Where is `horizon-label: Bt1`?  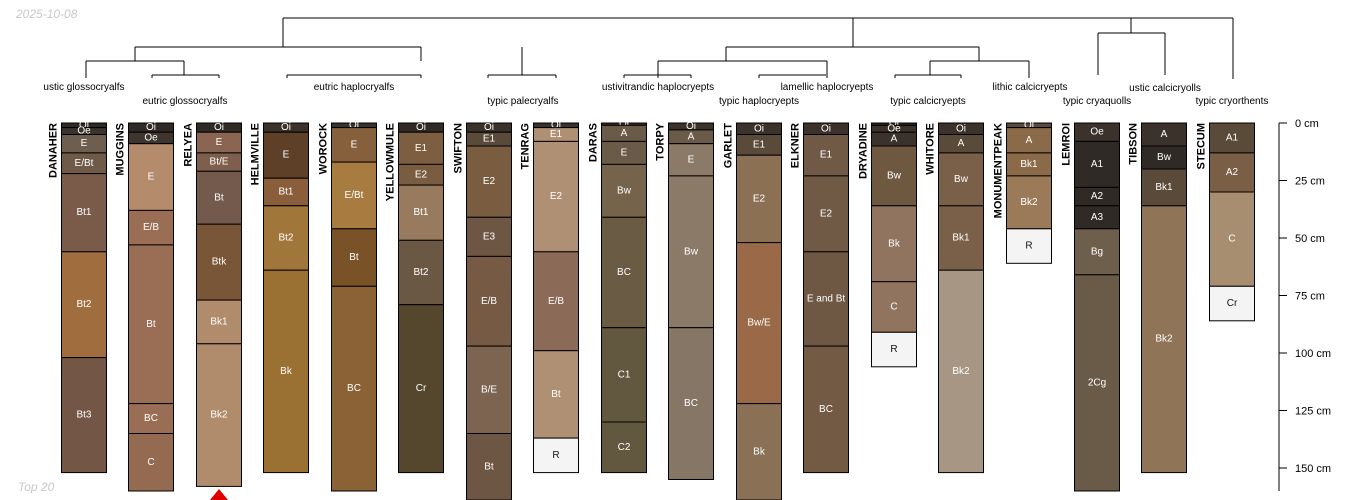
horizon-label: Bt1 is located at coordinates (83, 212).